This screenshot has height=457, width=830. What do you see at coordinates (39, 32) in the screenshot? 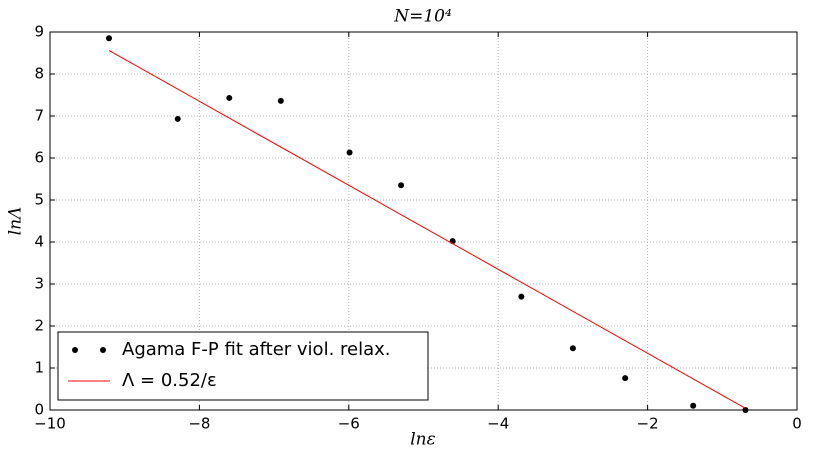
I see `y-tick-label: 9` at bounding box center [39, 32].